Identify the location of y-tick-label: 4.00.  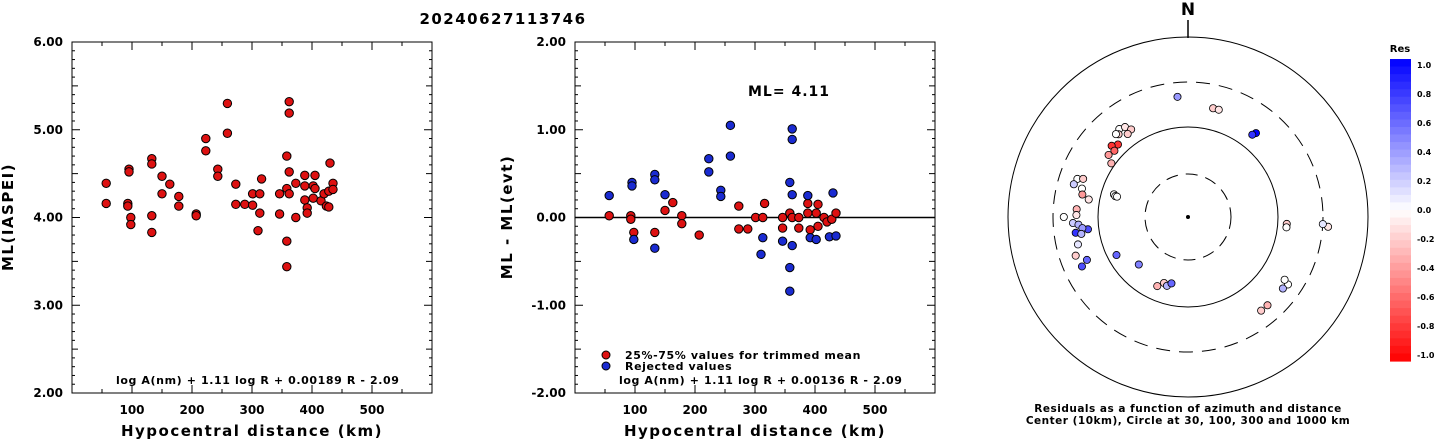
(48, 218).